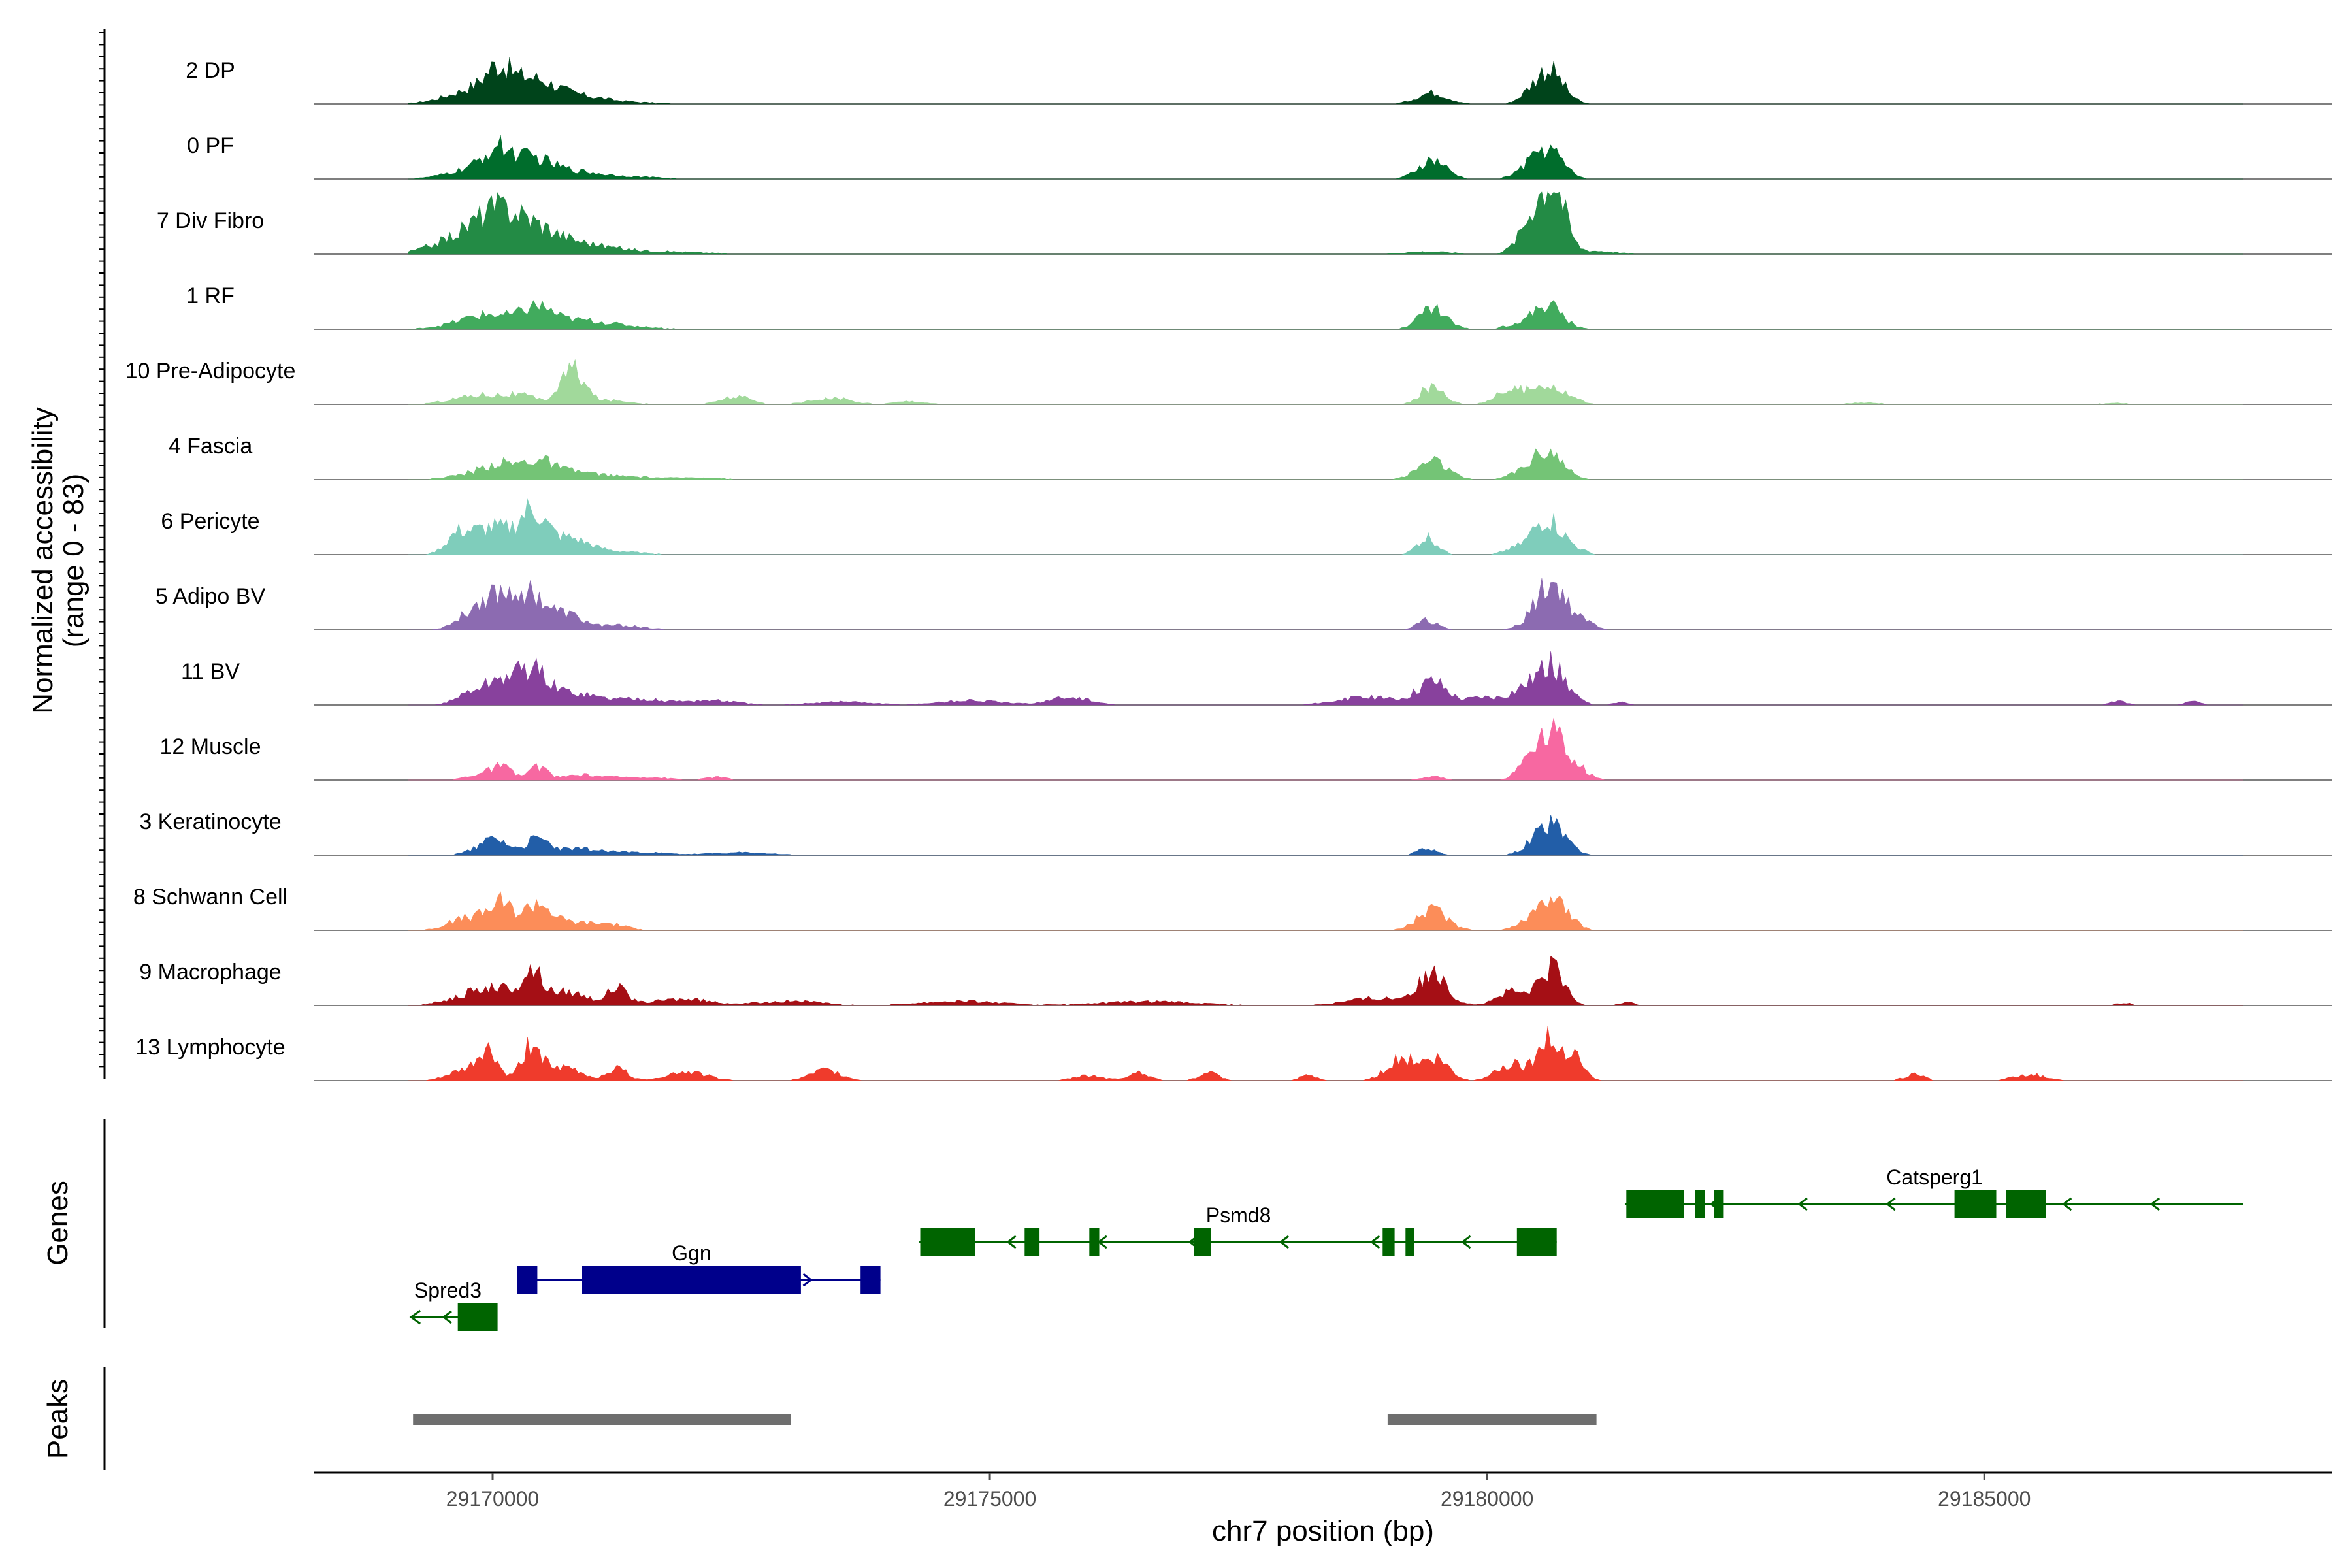 The image size is (2352, 1568). I want to click on track-label: 9 Macrophage, so click(210, 972).